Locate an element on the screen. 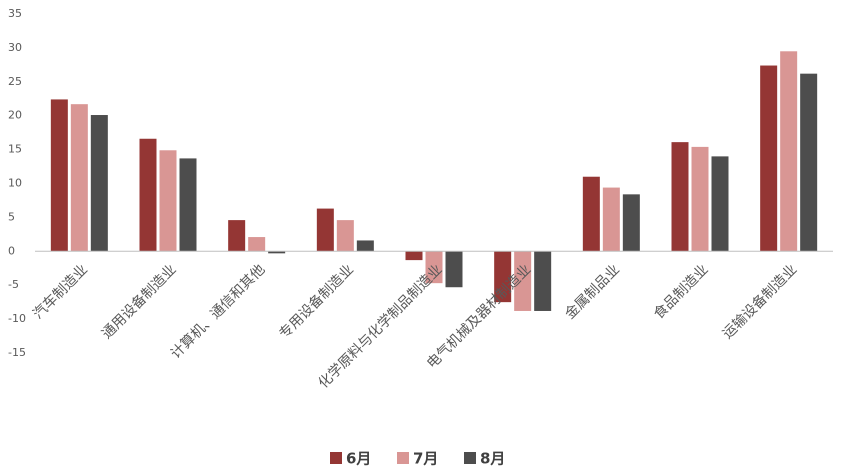 This screenshot has height=472, width=850. y-tick-label: -5 is located at coordinates (13, 284).